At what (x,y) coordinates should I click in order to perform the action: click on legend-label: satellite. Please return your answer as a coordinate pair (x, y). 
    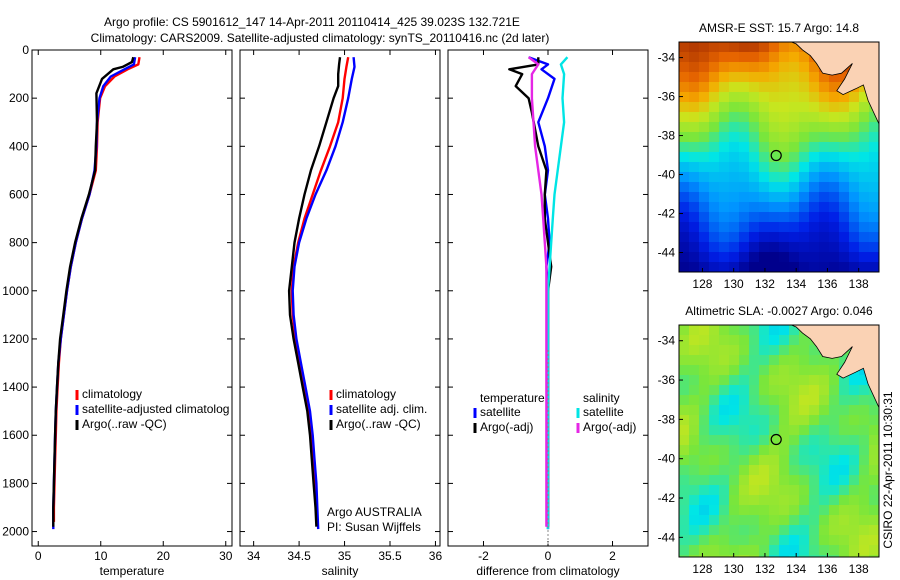
    Looking at the image, I should click on (603, 412).